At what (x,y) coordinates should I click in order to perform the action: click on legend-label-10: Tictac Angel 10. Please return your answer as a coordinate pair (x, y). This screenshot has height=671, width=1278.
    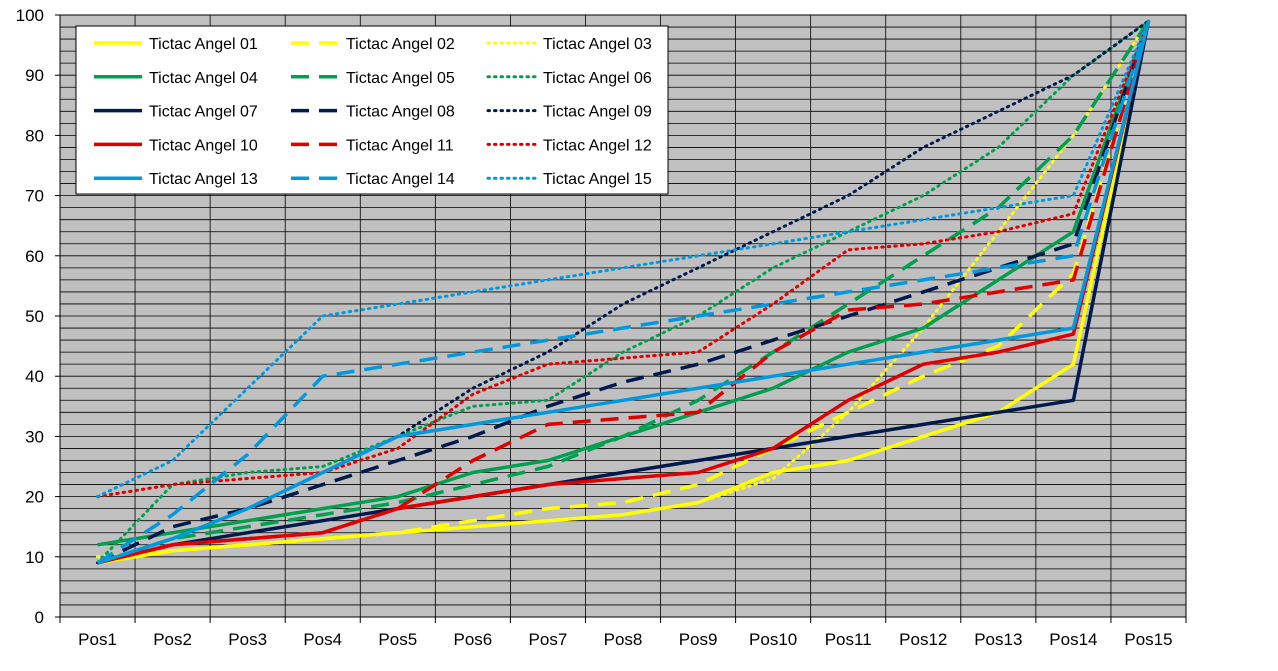
    Looking at the image, I should click on (203, 145).